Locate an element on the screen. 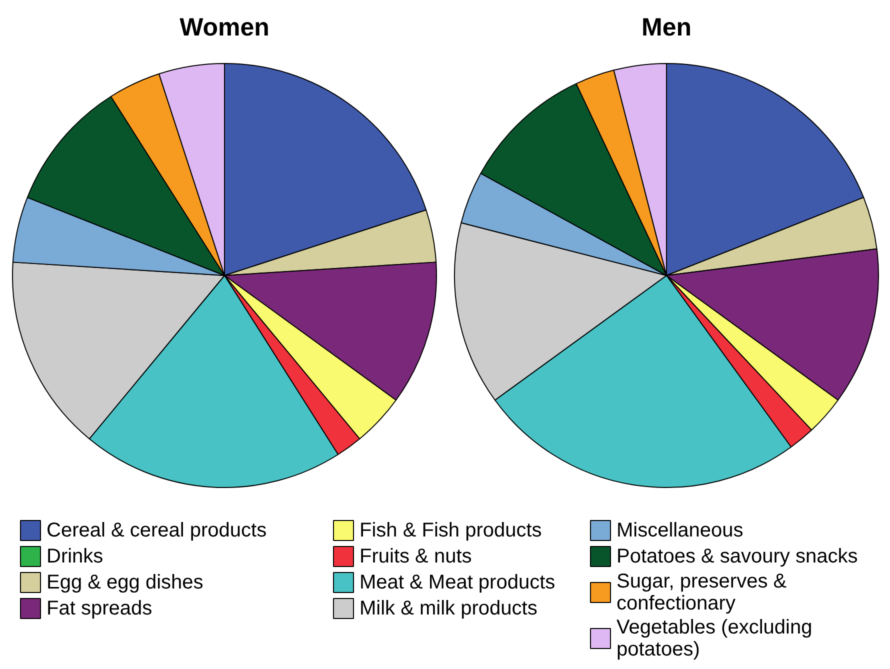 This screenshot has width=890, height=669. legend-label: Meat & Meat products is located at coordinates (458, 583).